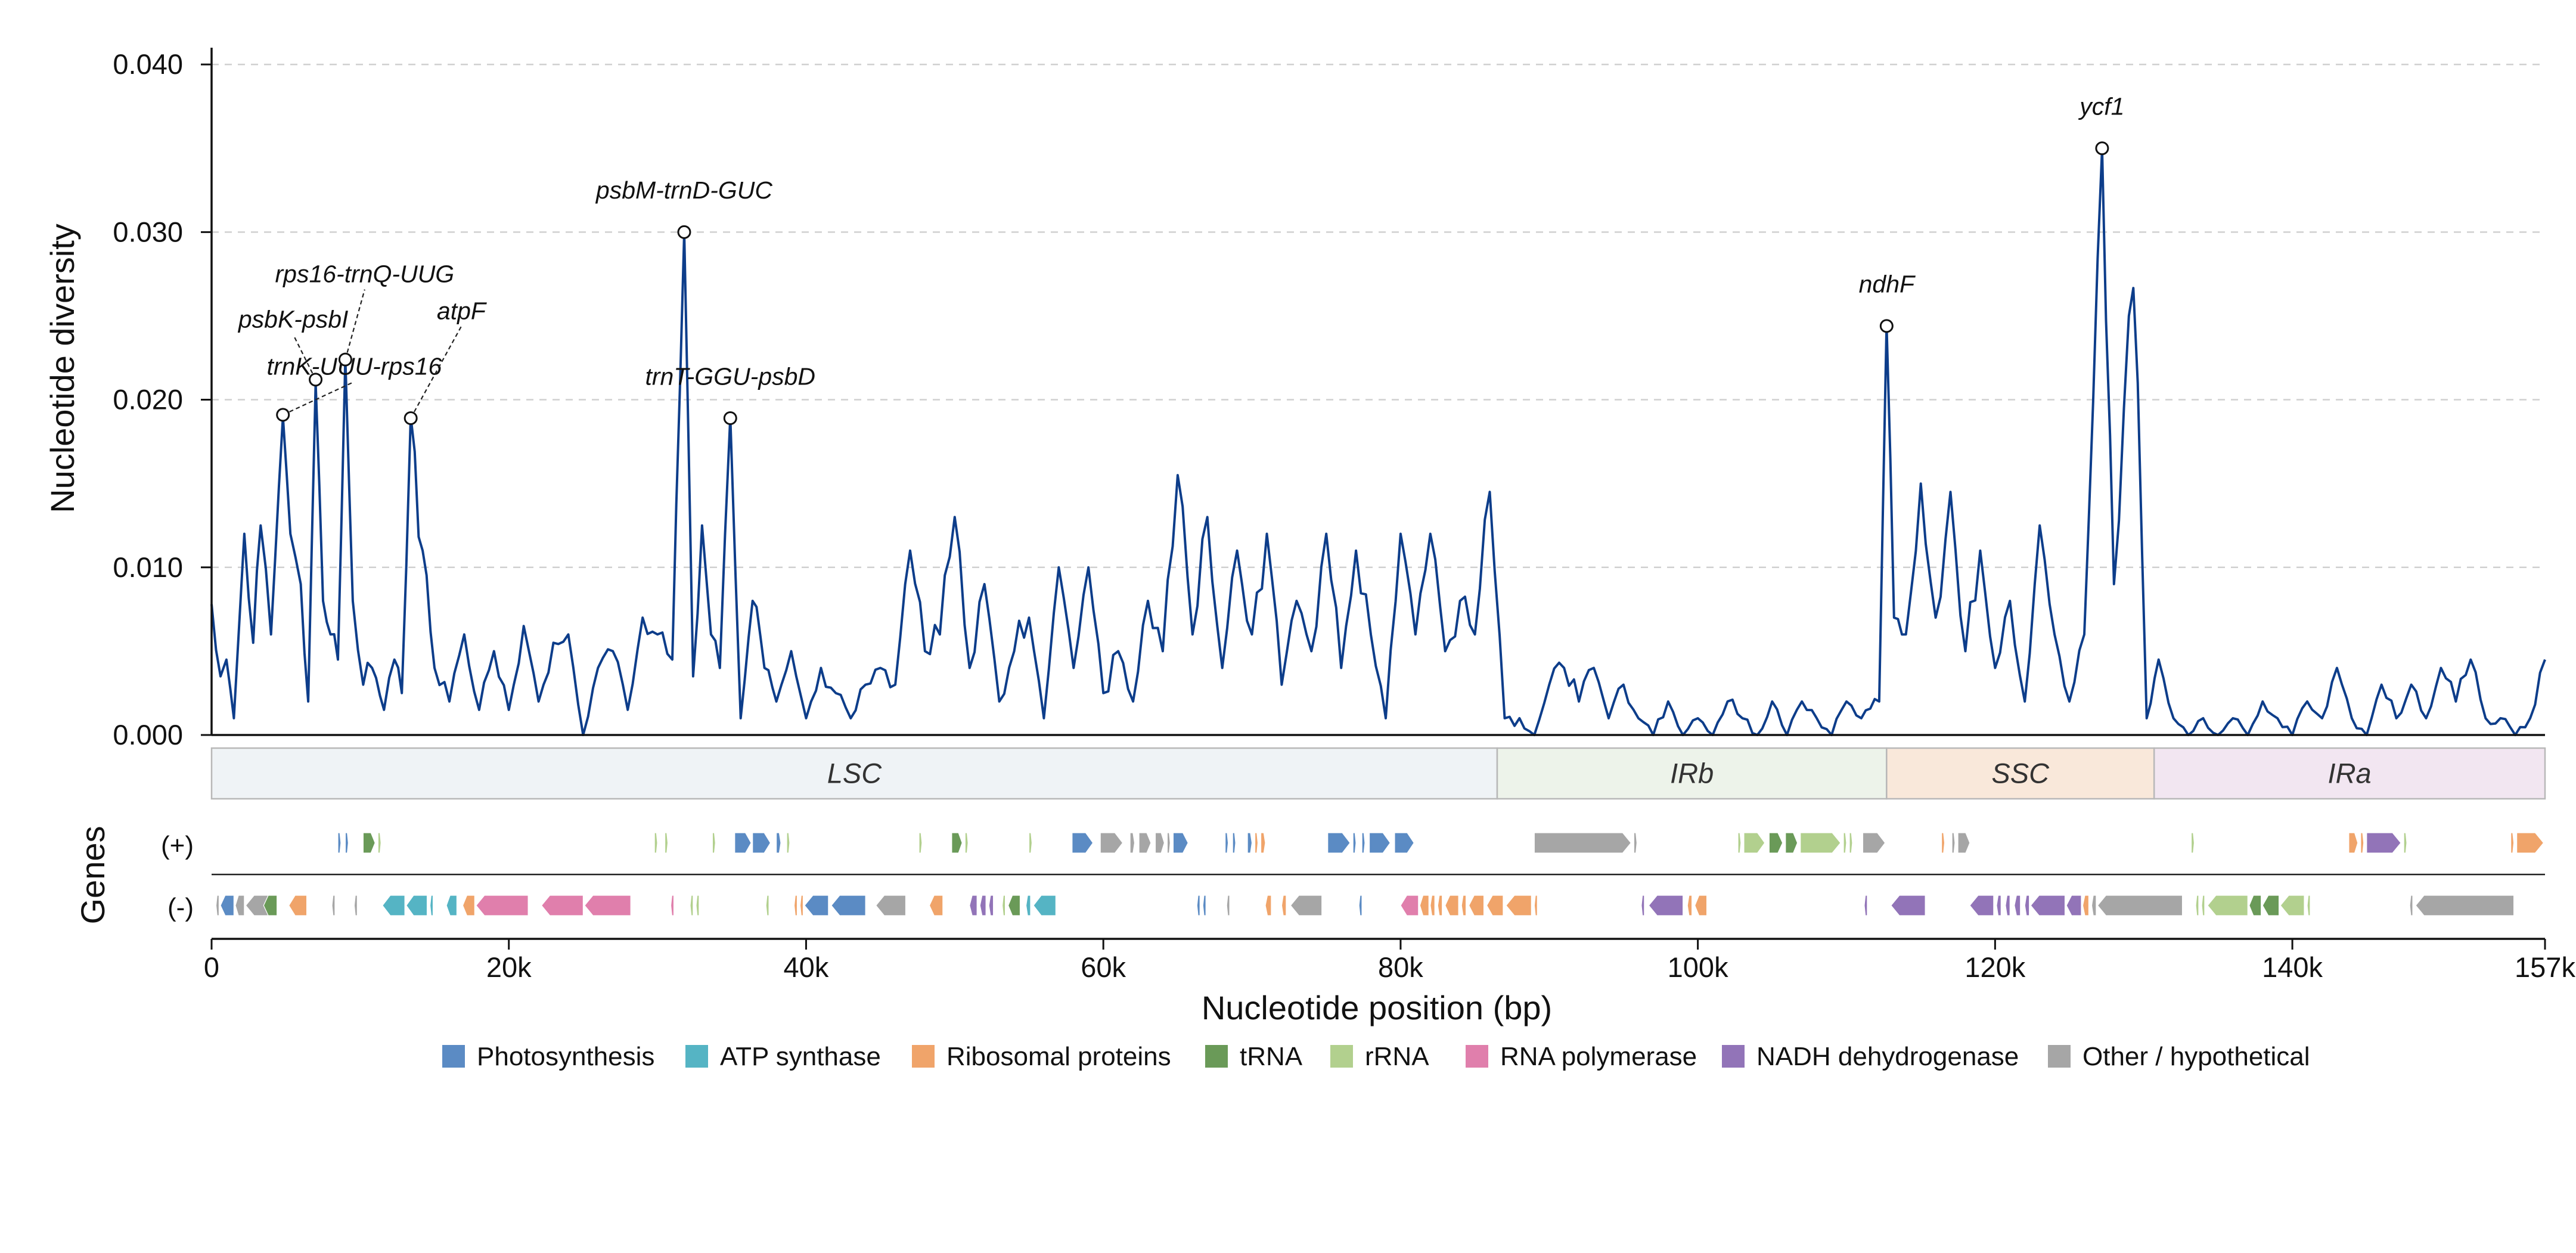 The image size is (2576, 1253). What do you see at coordinates (148, 734) in the screenshot?
I see `y-tick-label: 0.000` at bounding box center [148, 734].